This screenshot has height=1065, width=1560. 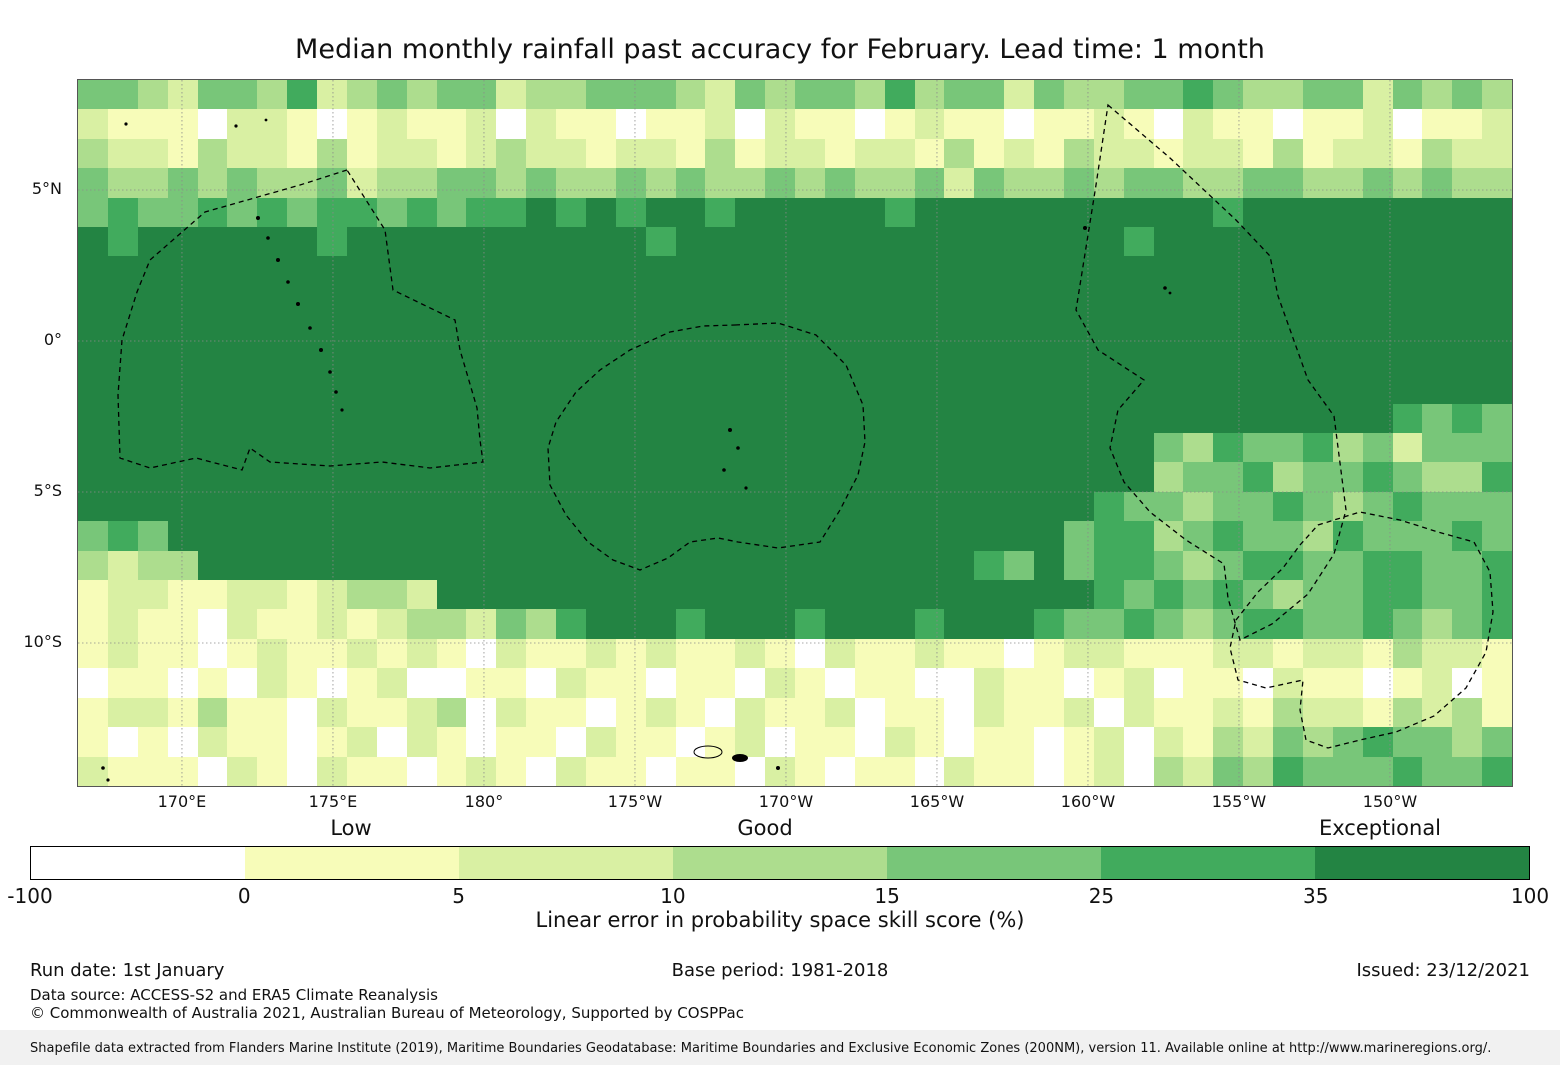 I want to click on x-tick-label: 165°W, so click(x=937, y=801).